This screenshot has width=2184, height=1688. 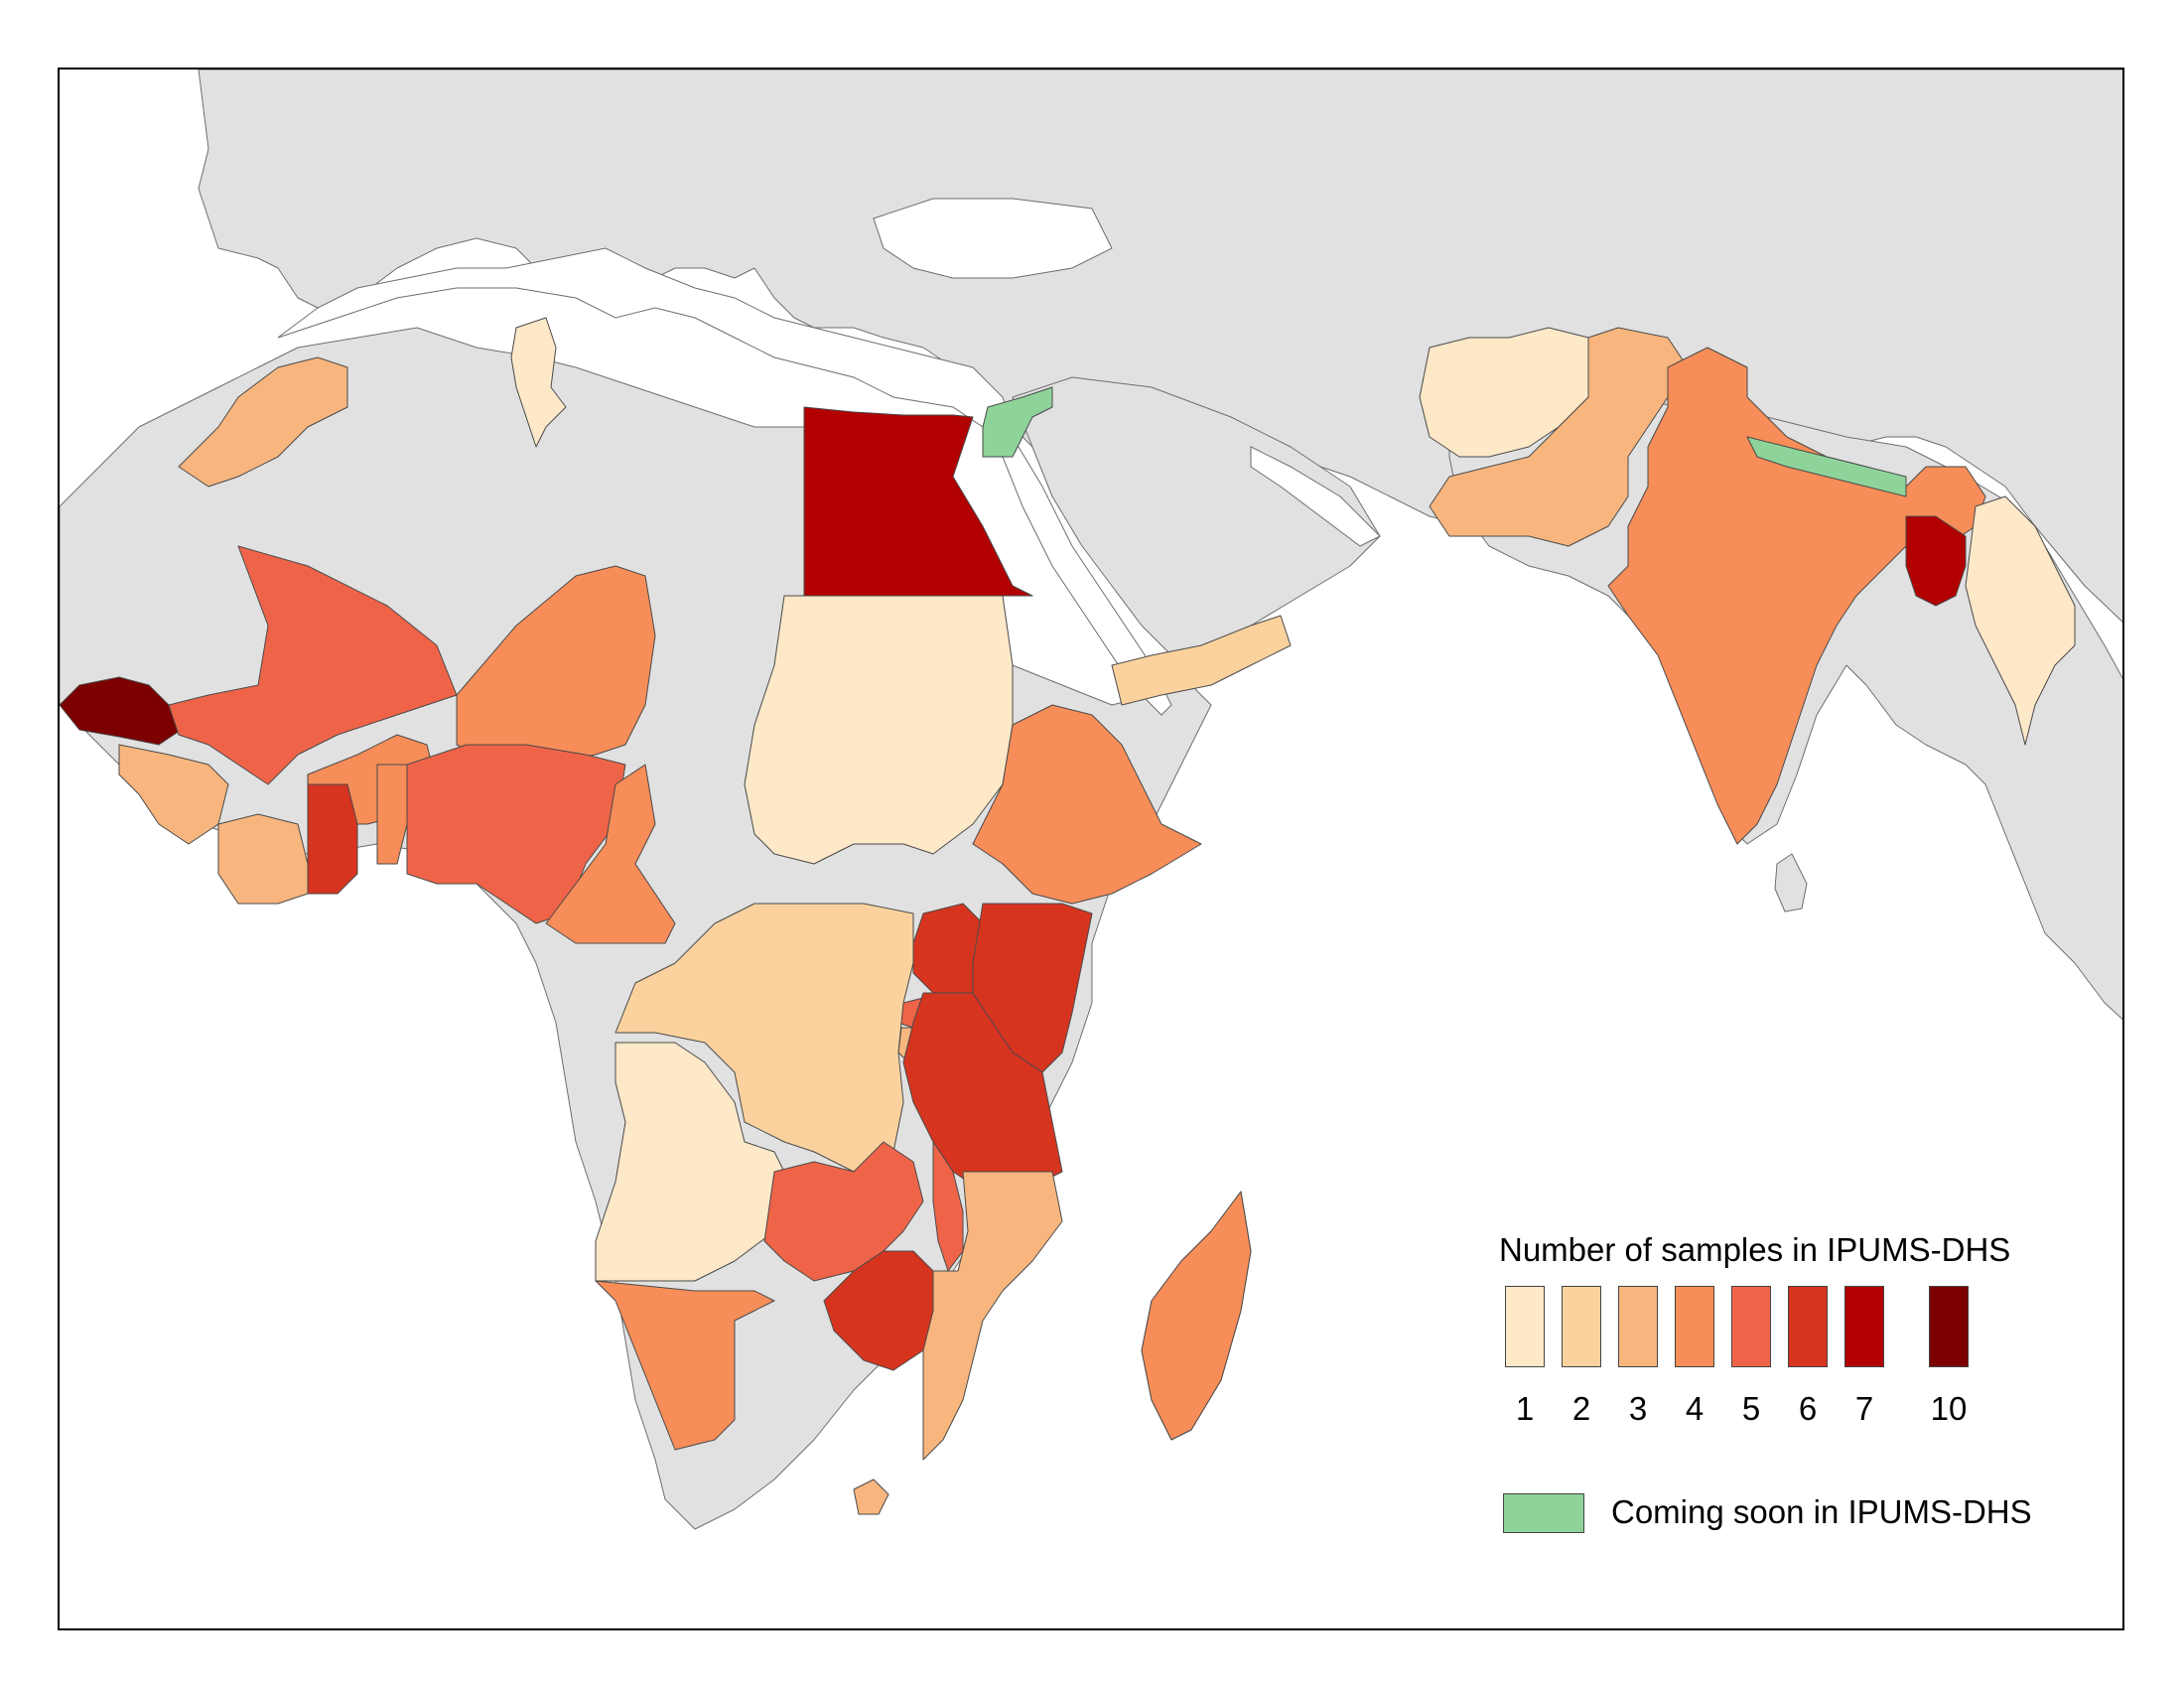 I want to click on country-morocco, so click(x=263, y=422).